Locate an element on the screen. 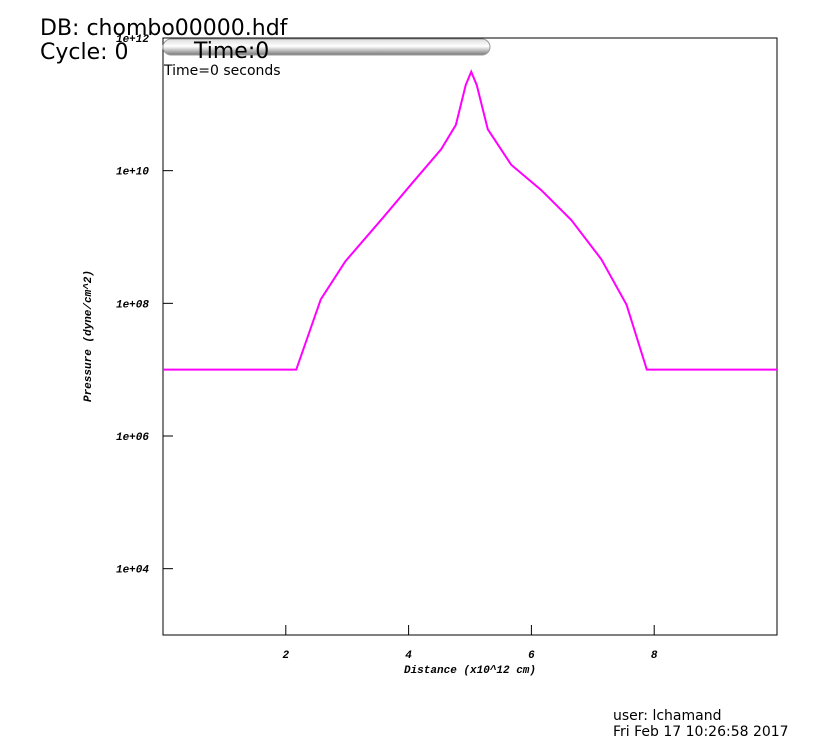  x-tick-label: 6 is located at coordinates (531, 656).